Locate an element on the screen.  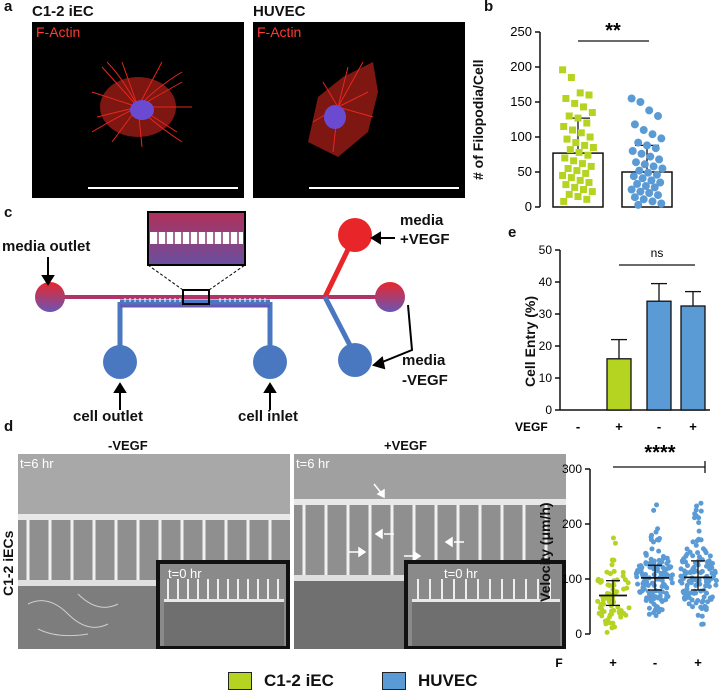
factin-label: F-Actin is located at coordinates (279, 32).